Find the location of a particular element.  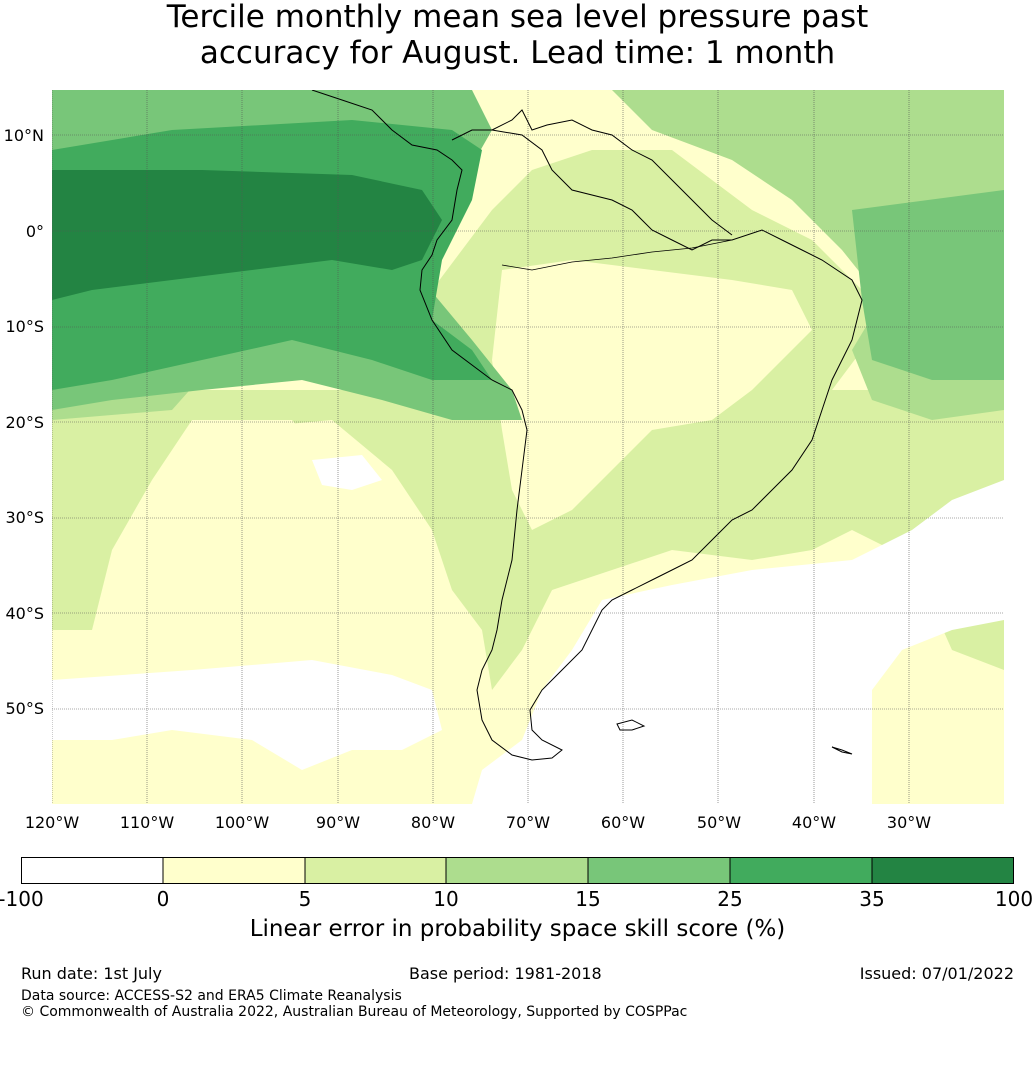

lat-label-40s: 40°S is located at coordinates (24, 613).